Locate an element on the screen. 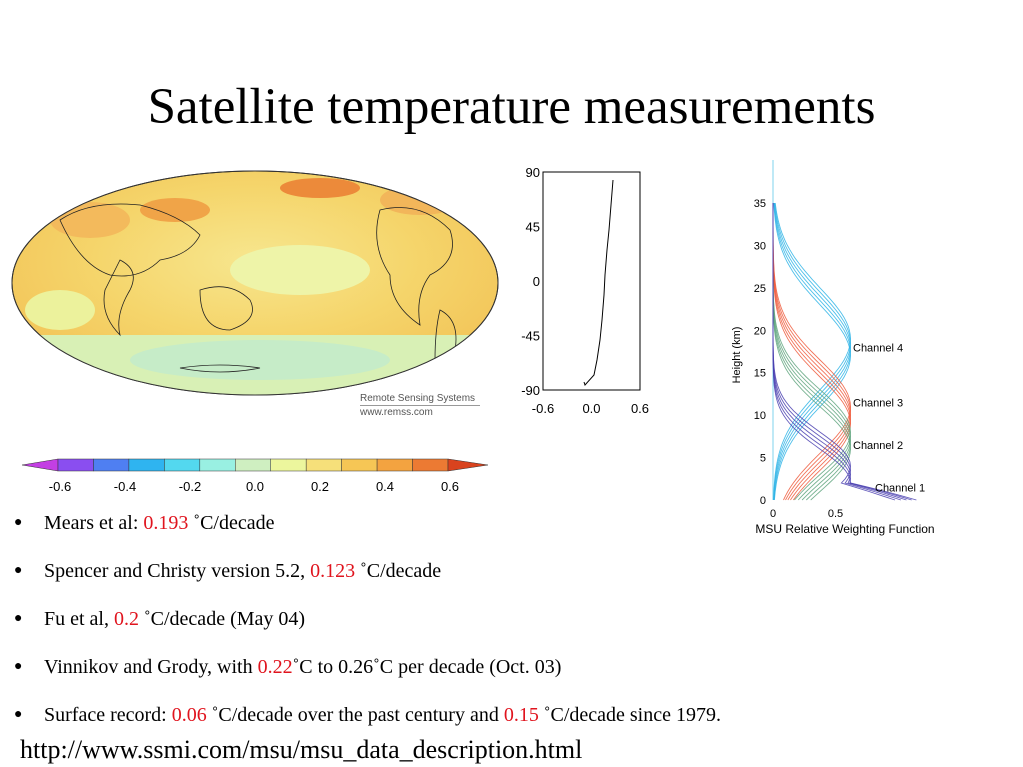 The height and width of the screenshot is (767, 1023). profile-x-tick: -0.6 is located at coordinates (543, 408).